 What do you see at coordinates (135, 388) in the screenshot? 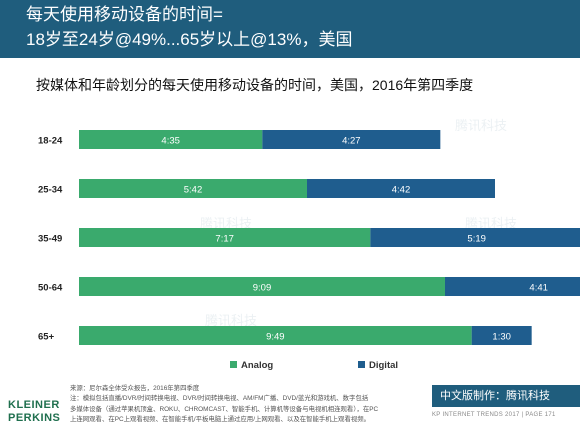
I see `source-note: 来源：尼尔森全体受众报告，2016年第四季度` at bounding box center [135, 388].